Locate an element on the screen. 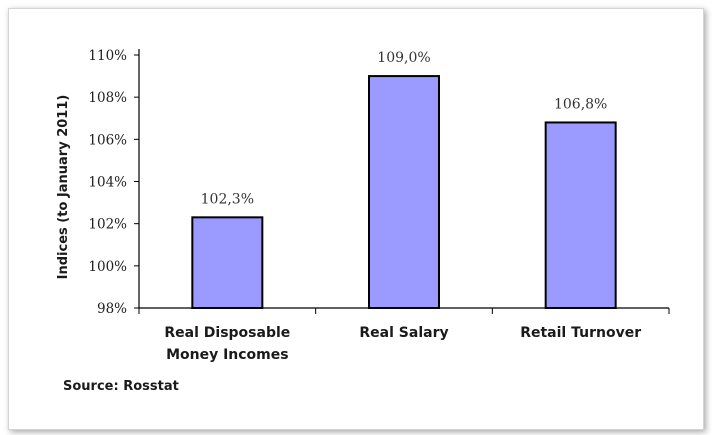 The image size is (712, 435). y-axis-title: Indices (to January 2011) is located at coordinates (63, 187).